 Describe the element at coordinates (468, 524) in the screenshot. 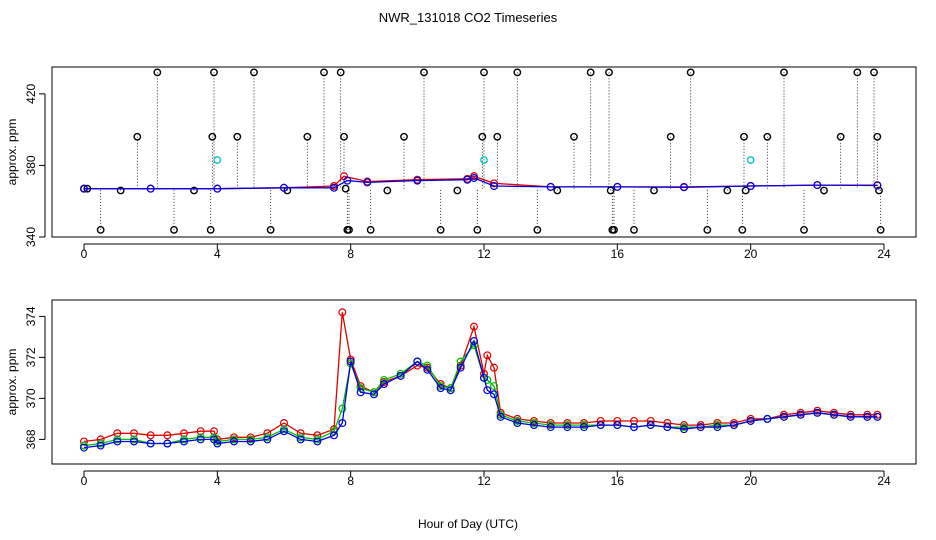

I see `x-axis-label: Hour of Day (UTC)` at that location.